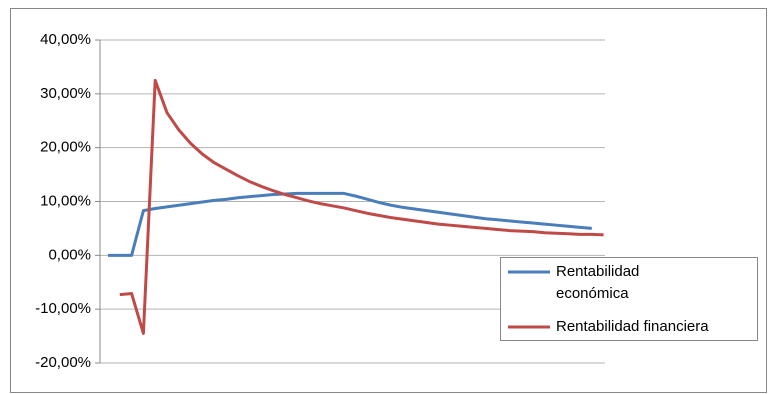 The image size is (768, 394). I want to click on y-tick-label: 20,00%, so click(65, 147).